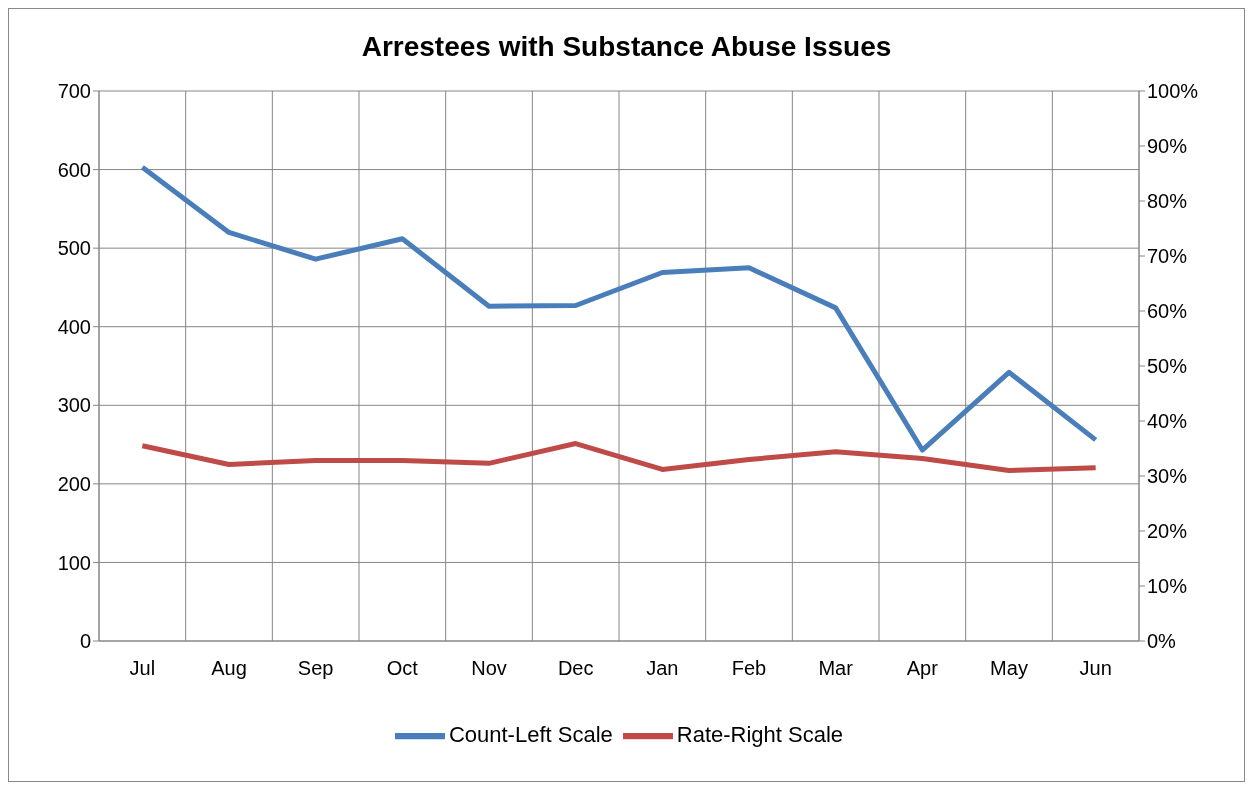 This screenshot has width=1253, height=790. What do you see at coordinates (760, 734) in the screenshot?
I see `legend-label: Rate-Right Scale` at bounding box center [760, 734].